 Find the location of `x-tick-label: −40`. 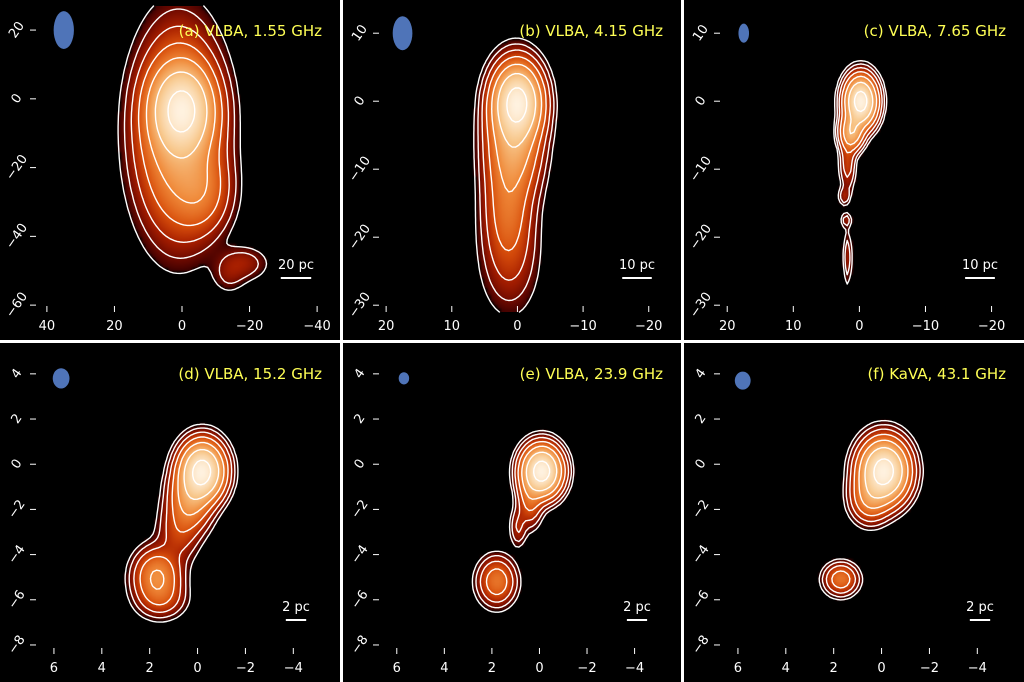

x-tick-label: −40 is located at coordinates (316, 326).